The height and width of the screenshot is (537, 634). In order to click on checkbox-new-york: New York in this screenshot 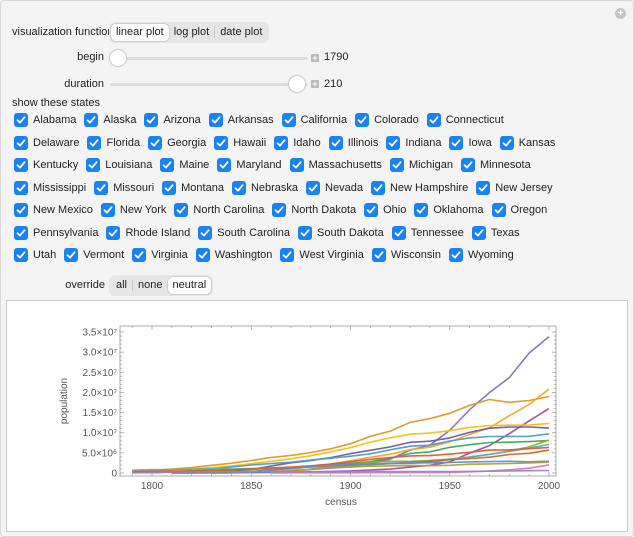, I will do `click(133, 210)`.